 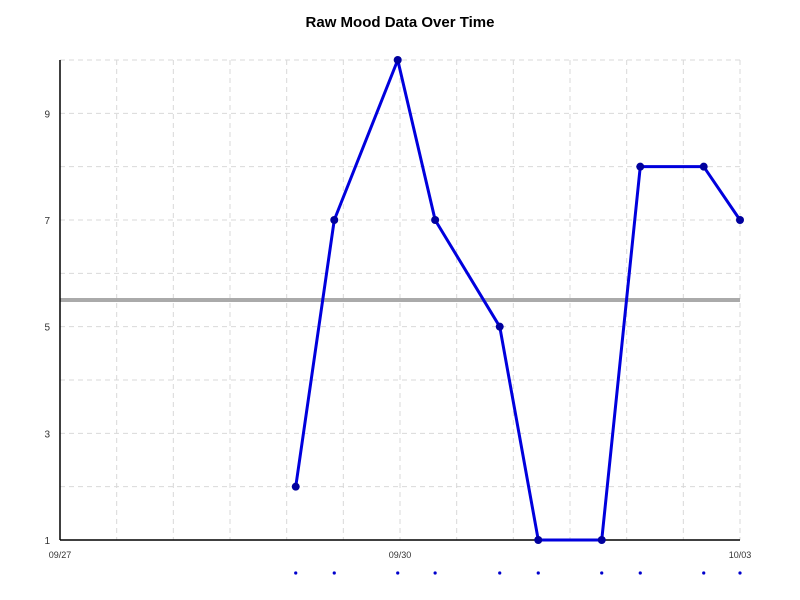 I want to click on y-tick-label: 9, so click(x=47, y=114).